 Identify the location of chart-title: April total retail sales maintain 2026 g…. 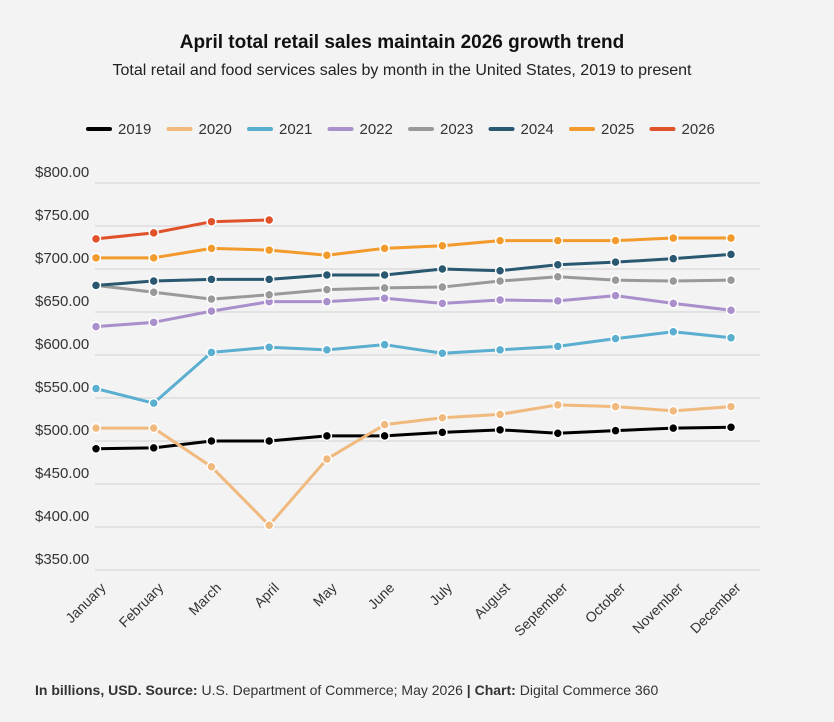
(402, 42).